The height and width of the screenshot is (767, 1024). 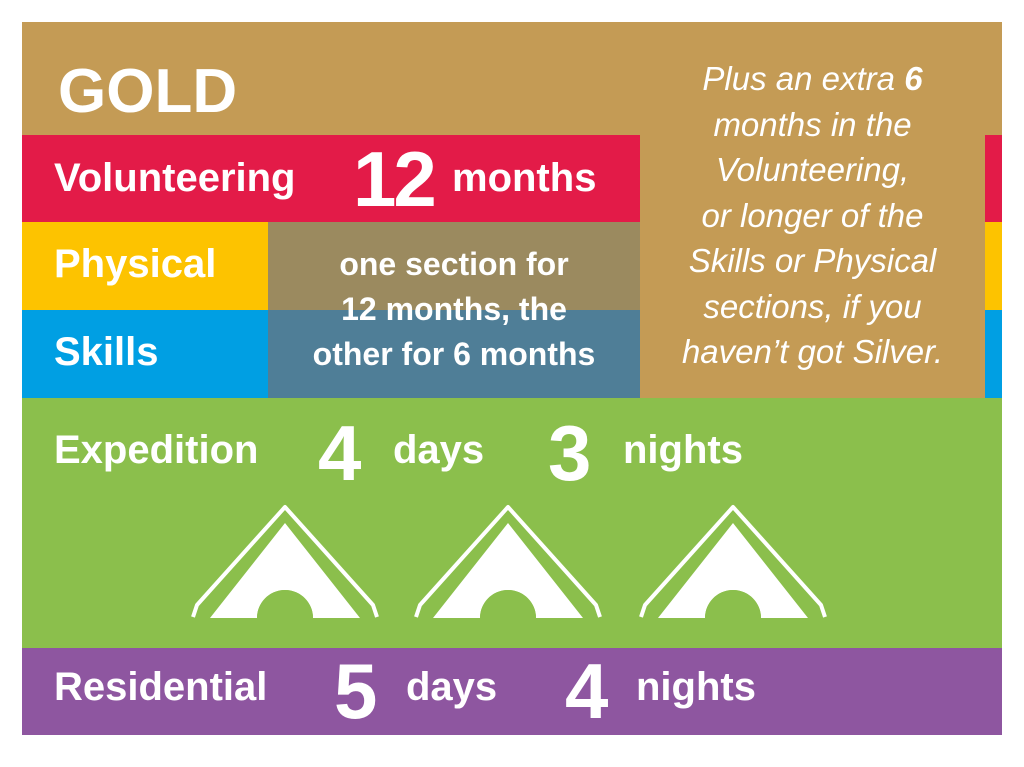 I want to click on extra-note-number: 6, so click(x=913, y=78).